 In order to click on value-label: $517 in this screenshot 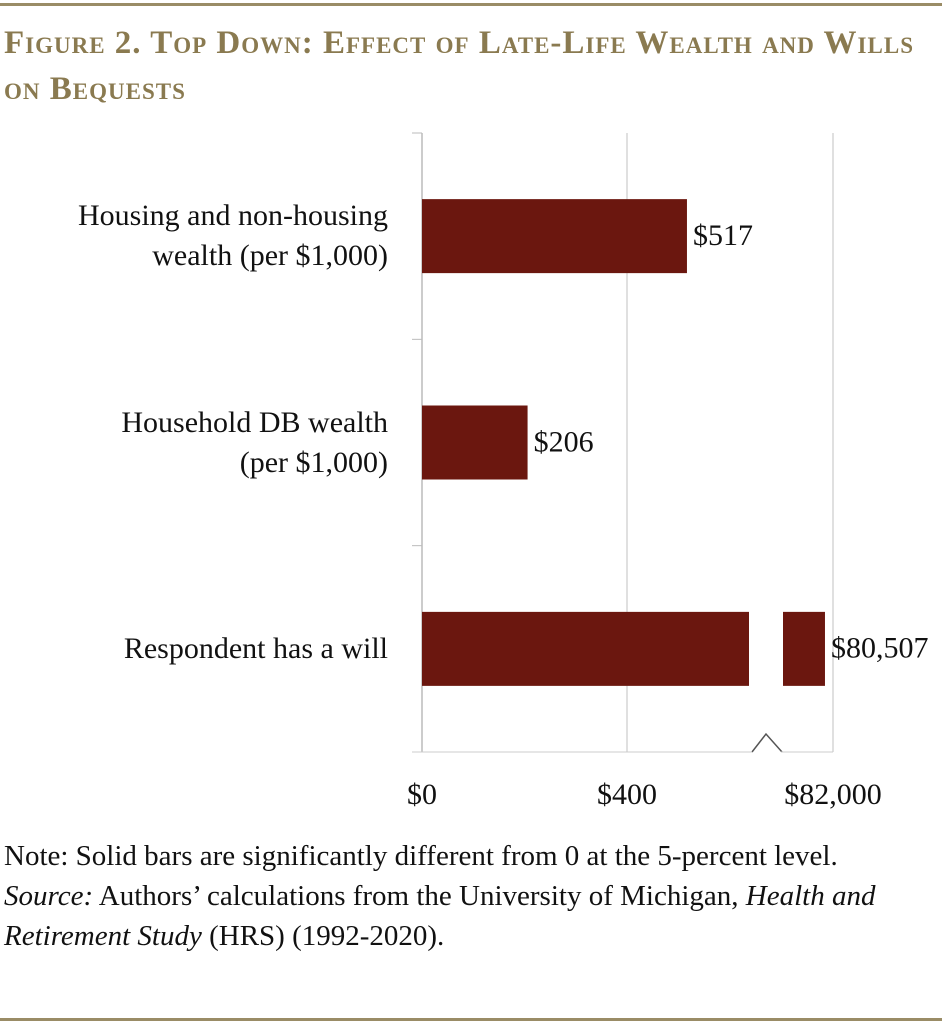, I will do `click(723, 235)`.